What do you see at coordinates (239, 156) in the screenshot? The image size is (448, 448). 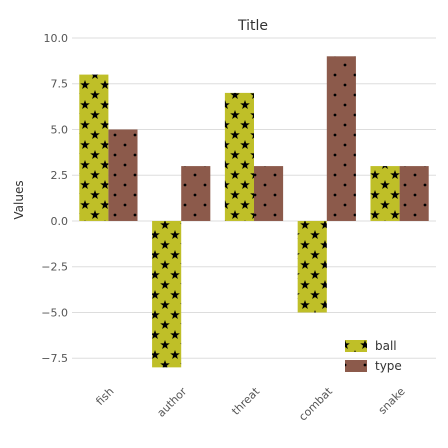 I see `bar-ball-threat` at bounding box center [239, 156].